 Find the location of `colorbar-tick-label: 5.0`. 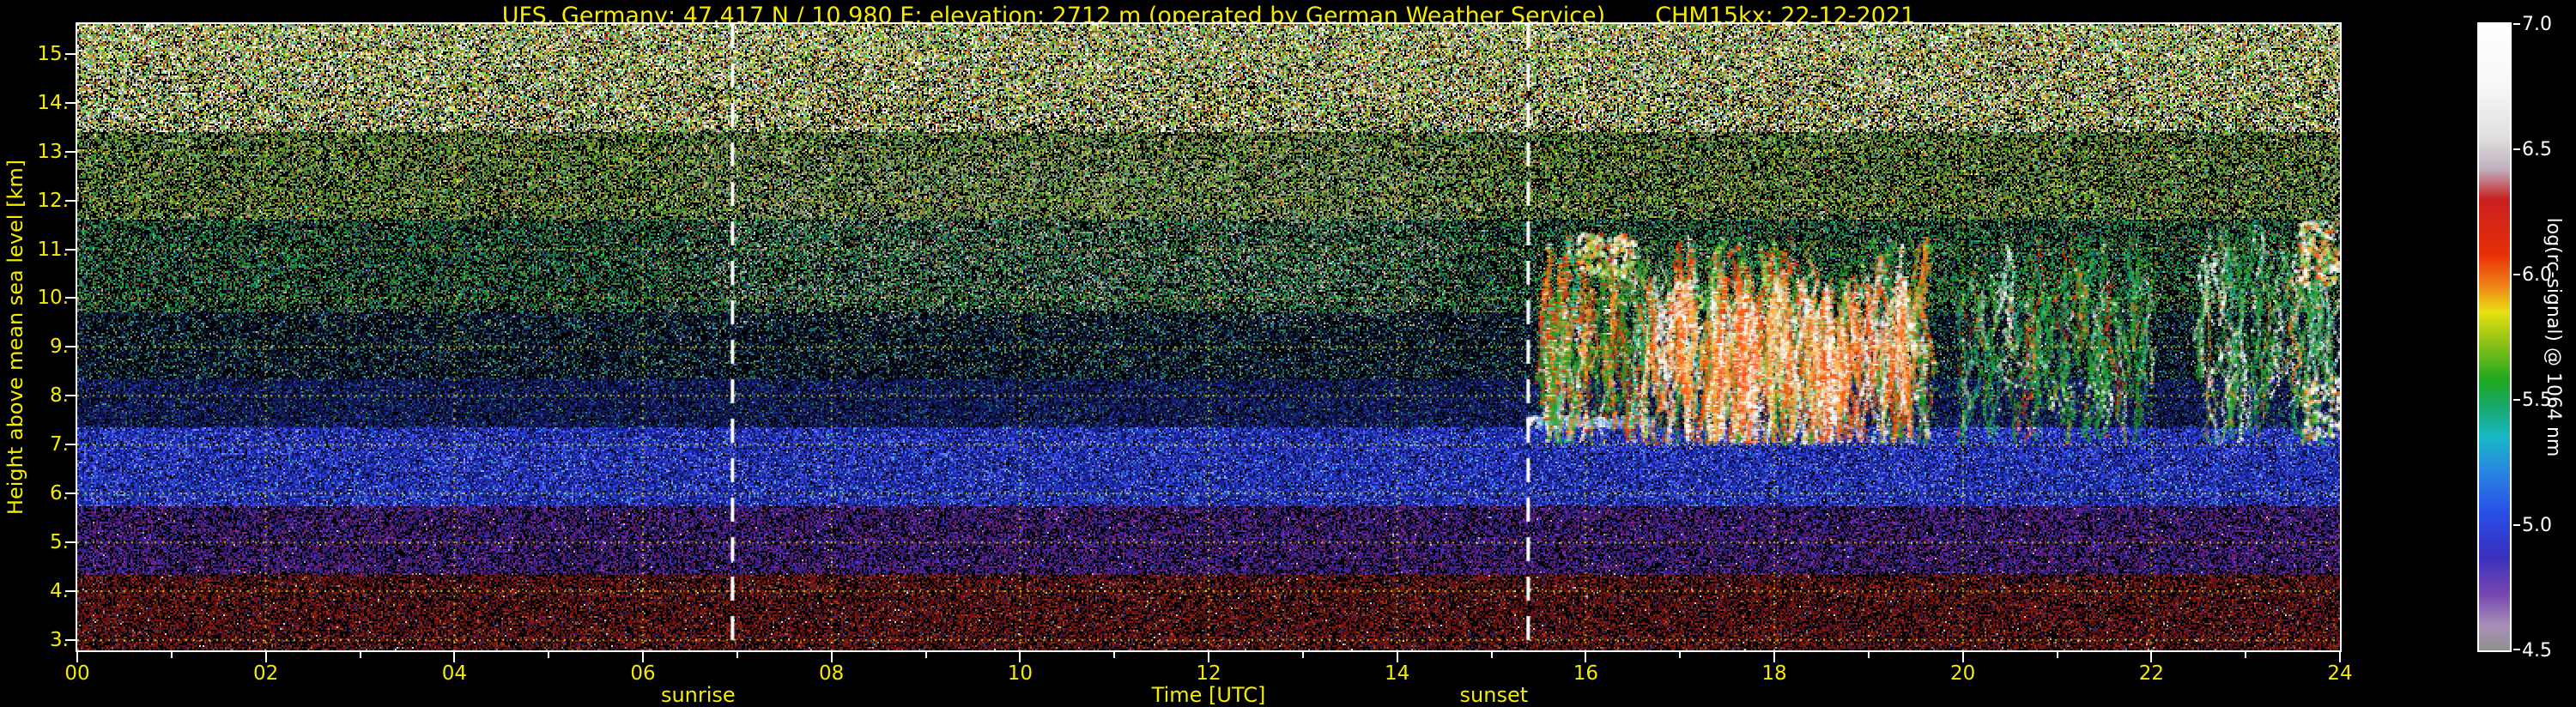

colorbar-tick-label: 5.0 is located at coordinates (2537, 525).